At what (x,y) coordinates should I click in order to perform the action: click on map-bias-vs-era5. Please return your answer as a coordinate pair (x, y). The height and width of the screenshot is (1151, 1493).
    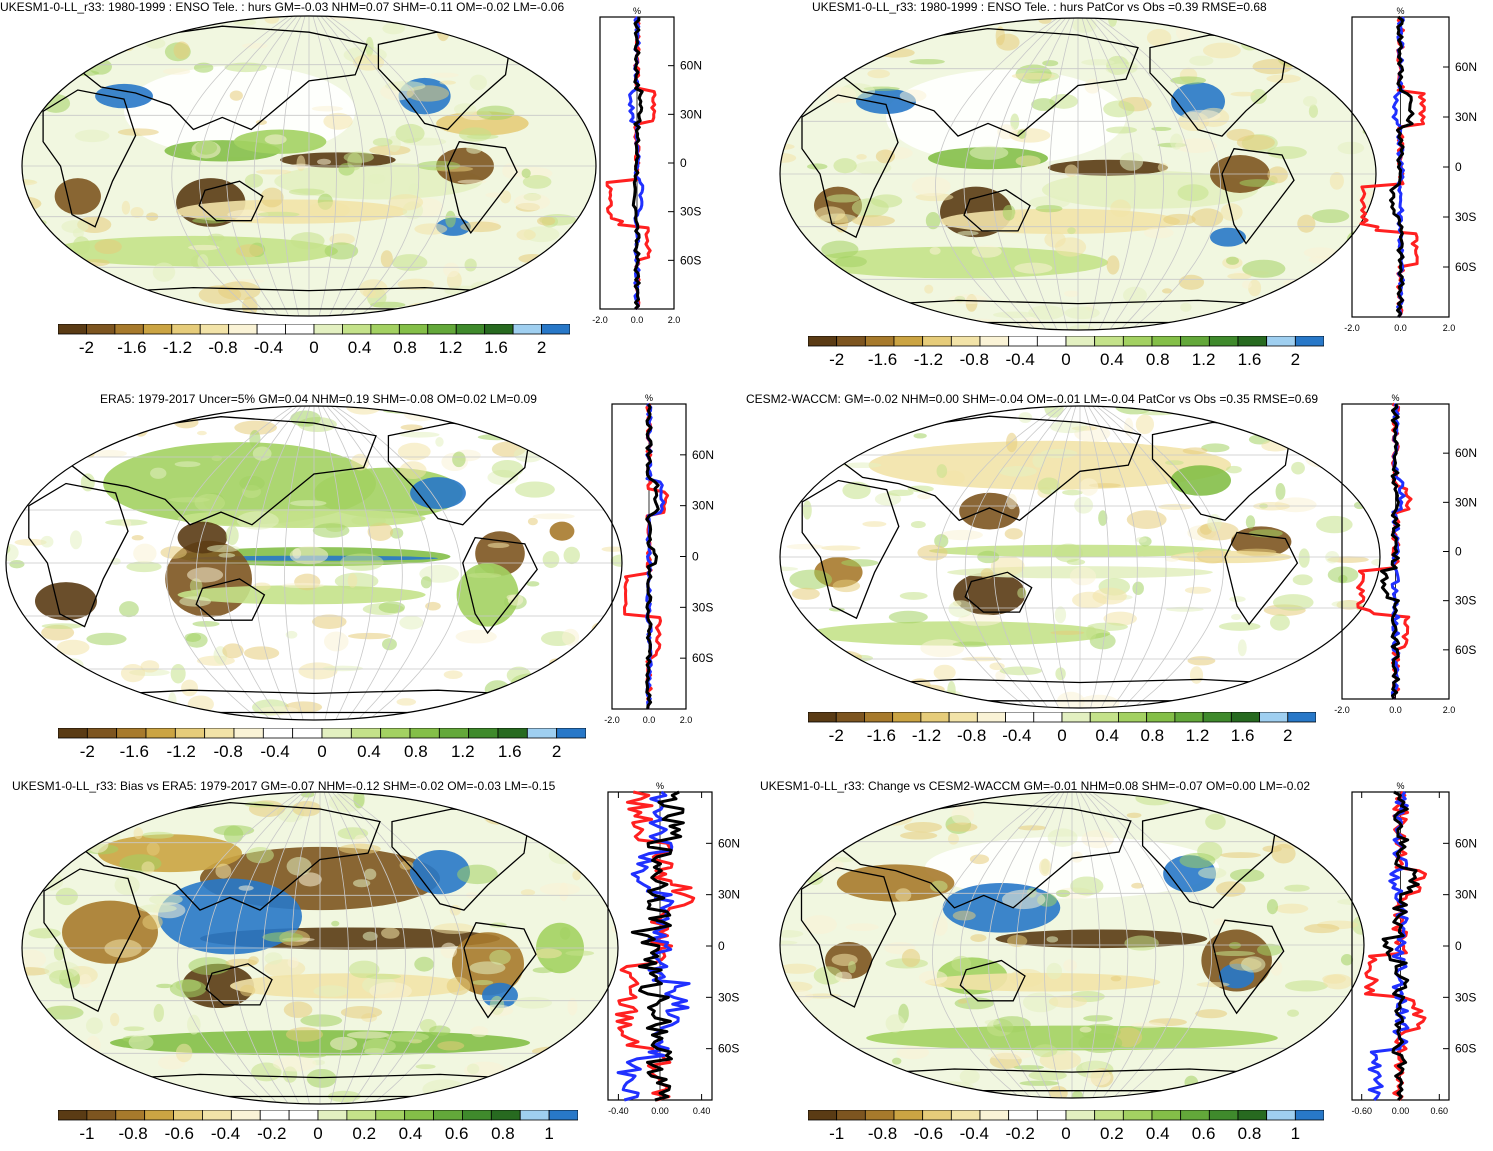
    Looking at the image, I should click on (320, 948).